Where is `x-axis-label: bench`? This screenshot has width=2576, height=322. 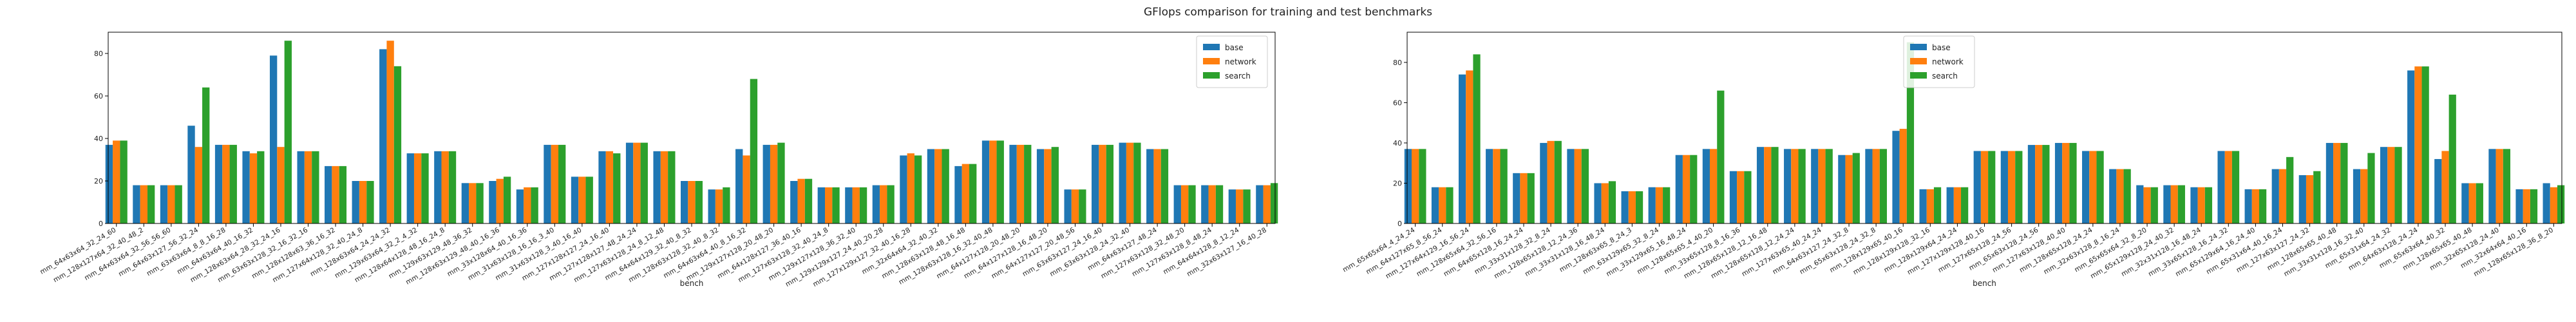 x-axis-label: bench is located at coordinates (1985, 283).